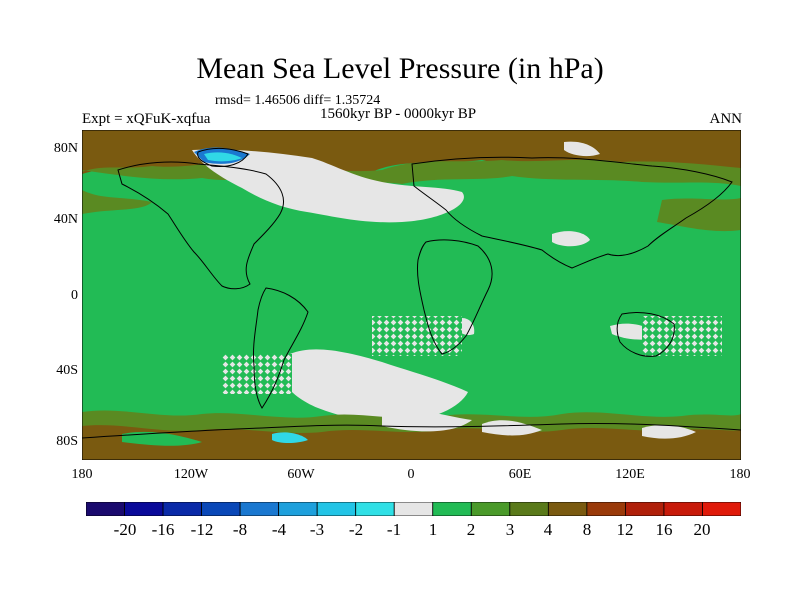 This screenshot has height=600, width=800. Describe the element at coordinates (301, 474) in the screenshot. I see `lon-label-60w: 60W` at that location.